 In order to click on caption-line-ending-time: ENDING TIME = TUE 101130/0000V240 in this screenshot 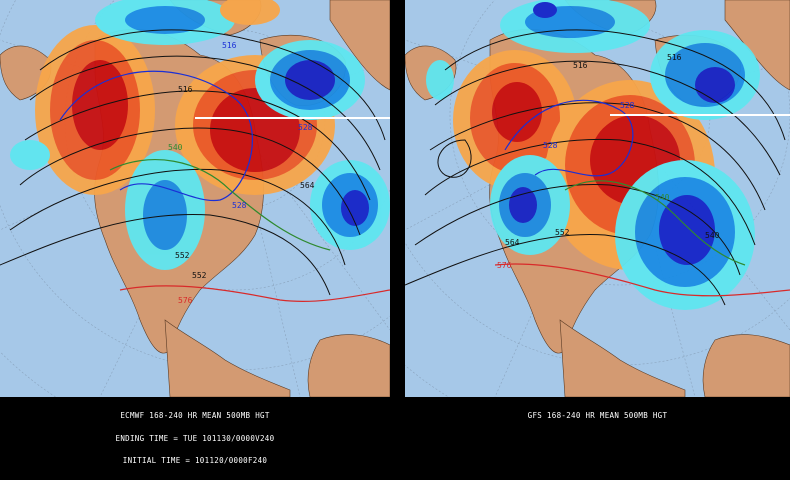, I will do `click(195, 438)`.